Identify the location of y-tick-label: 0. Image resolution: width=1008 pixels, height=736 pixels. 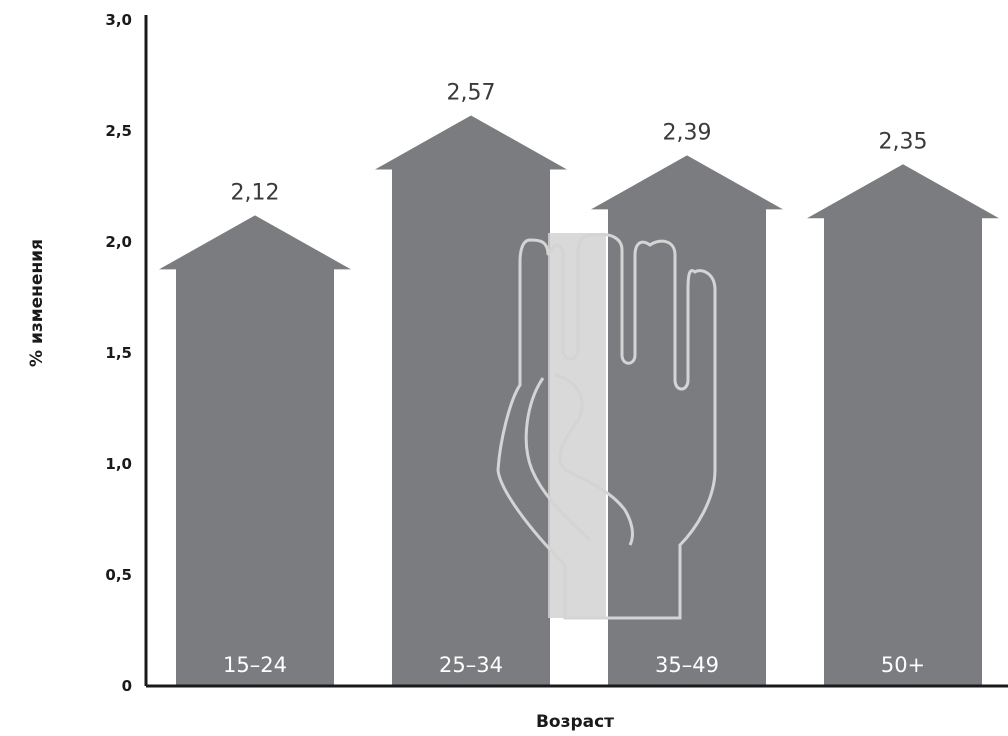
(127, 686).